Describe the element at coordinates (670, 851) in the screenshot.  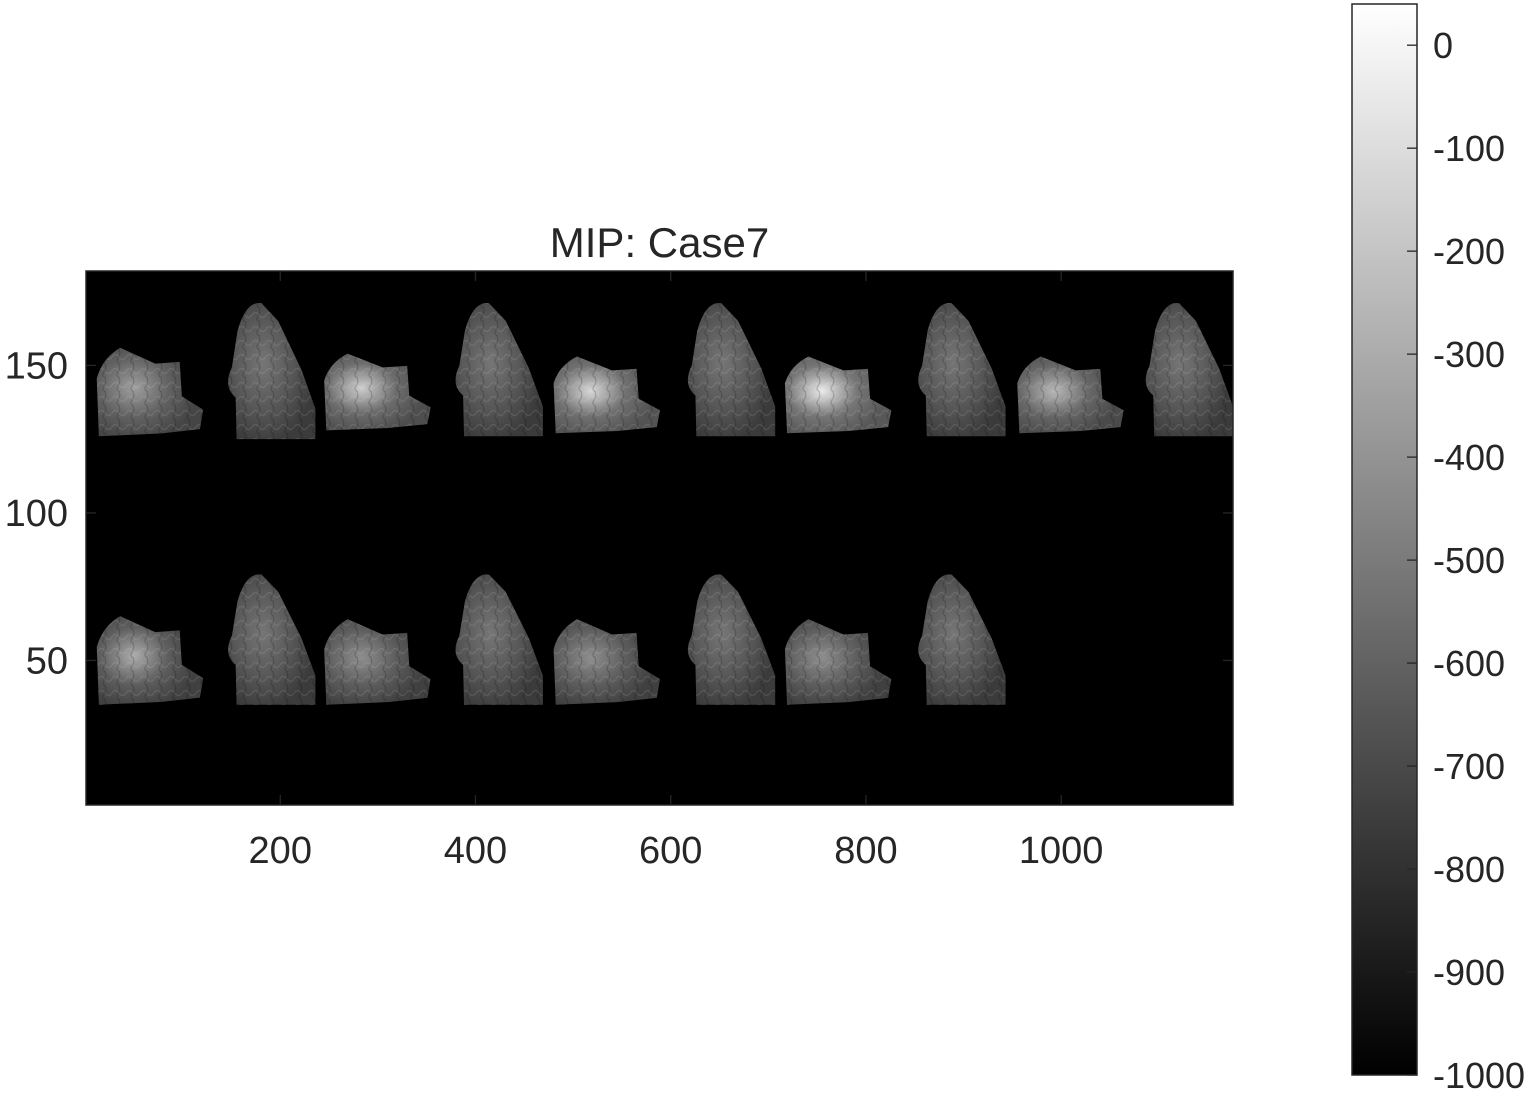
I see `x-tick-label: 600` at that location.